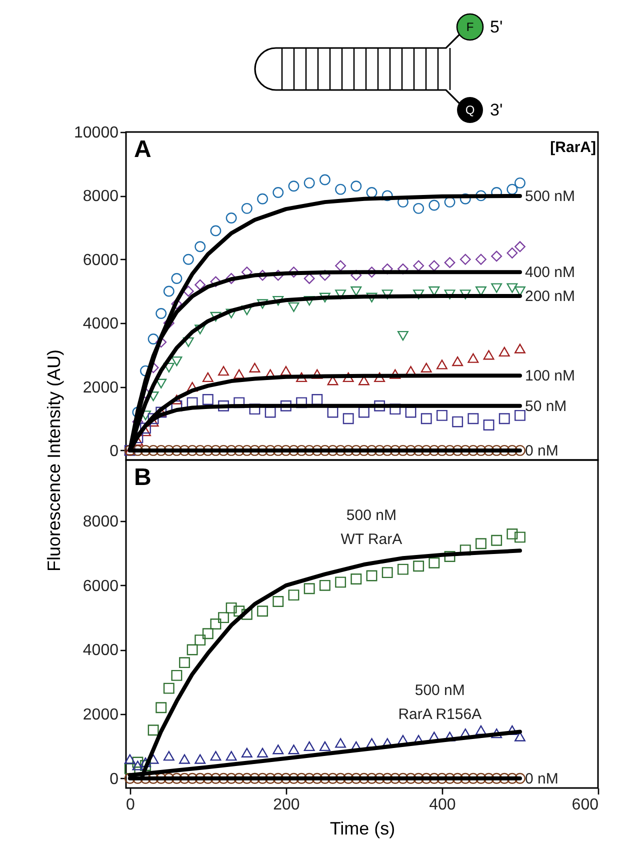 The height and width of the screenshot is (862, 642). Describe the element at coordinates (442, 805) in the screenshot. I see `x-tick-label: 400` at that location.